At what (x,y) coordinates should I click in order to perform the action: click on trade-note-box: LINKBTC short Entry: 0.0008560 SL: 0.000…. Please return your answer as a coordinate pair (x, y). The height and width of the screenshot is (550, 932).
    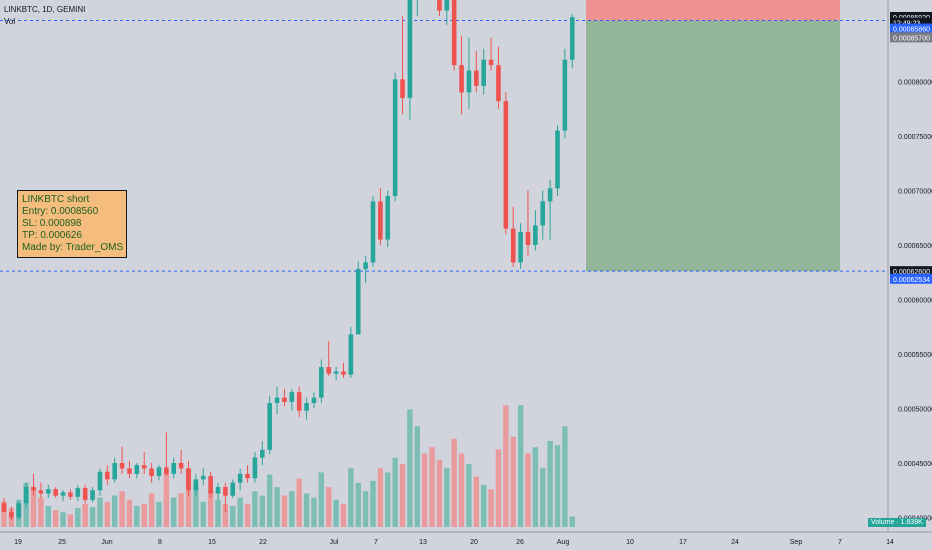
    Looking at the image, I should click on (72, 224).